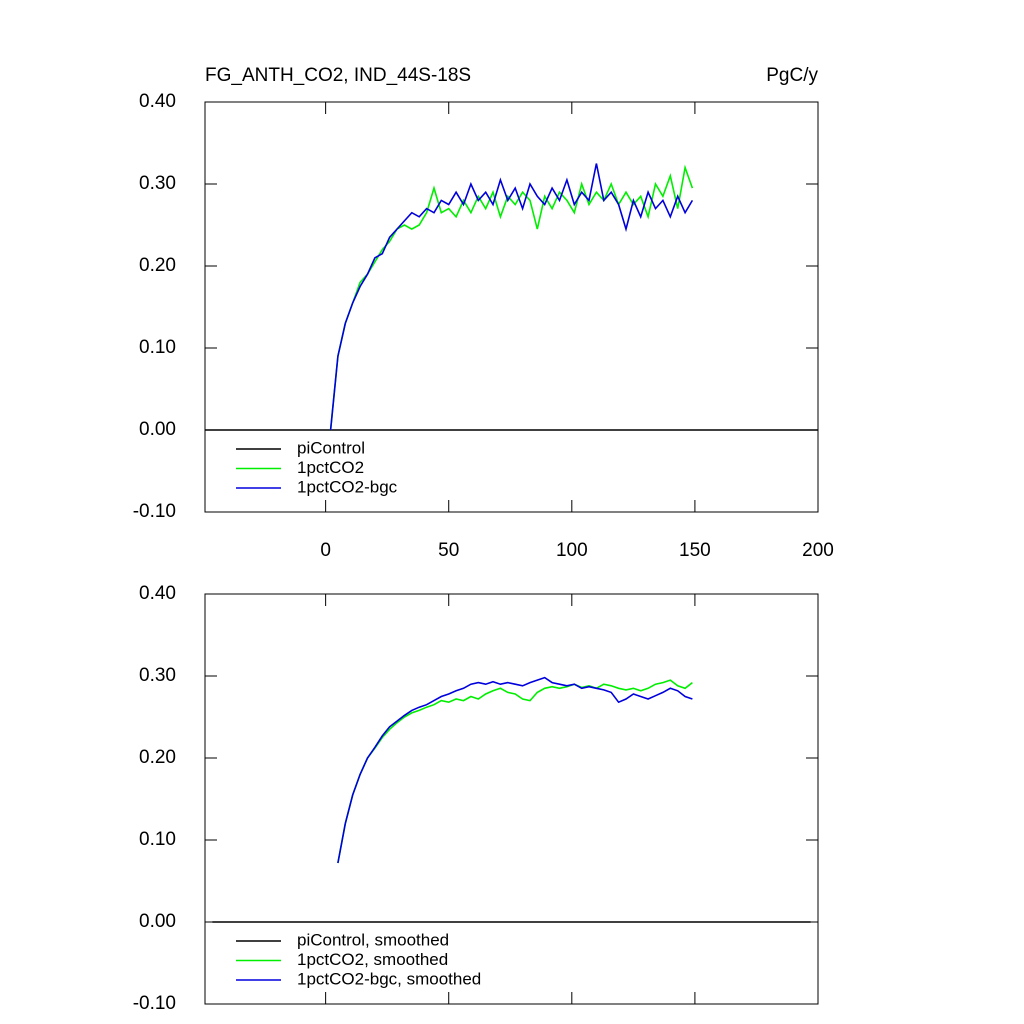 This screenshot has height=1024, width=1024. What do you see at coordinates (372, 959) in the screenshot?
I see `legend-label: 1pctCO2, smoothed` at bounding box center [372, 959].